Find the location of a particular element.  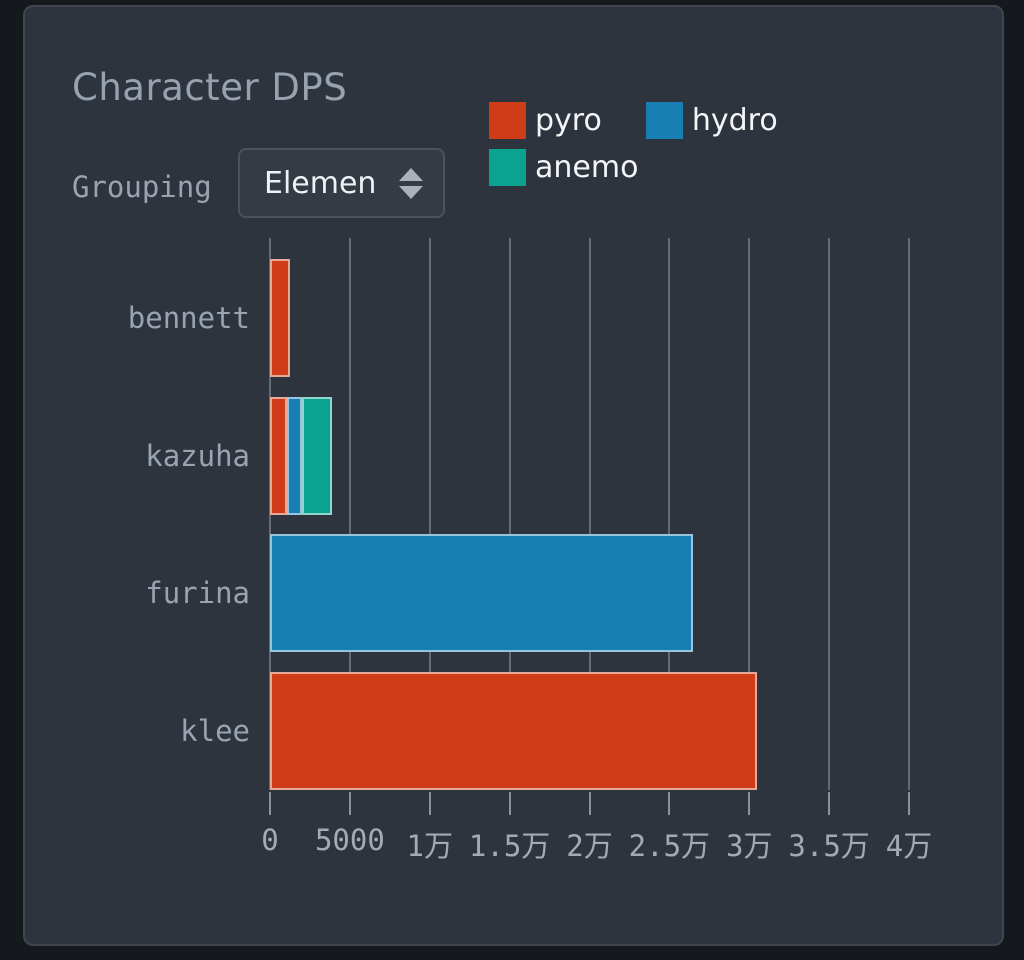

x-tick-label-3.5万: 3.5万 is located at coordinates (829, 846).